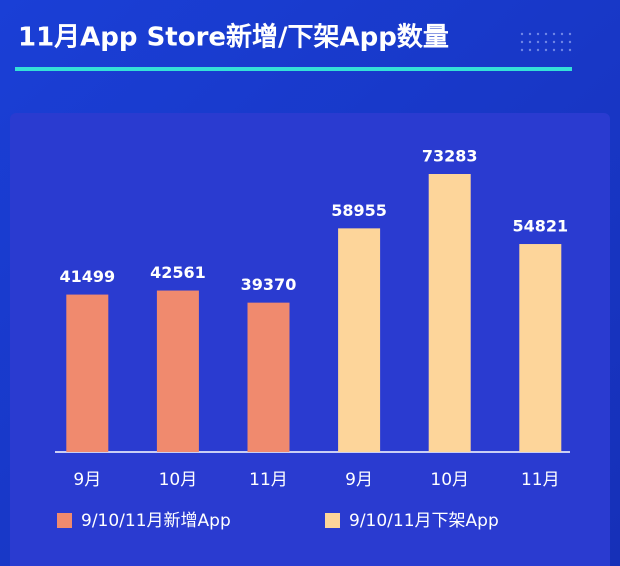 The width and height of the screenshot is (620, 566). I want to click on legend-label: 9/10/11月下架App, so click(424, 521).